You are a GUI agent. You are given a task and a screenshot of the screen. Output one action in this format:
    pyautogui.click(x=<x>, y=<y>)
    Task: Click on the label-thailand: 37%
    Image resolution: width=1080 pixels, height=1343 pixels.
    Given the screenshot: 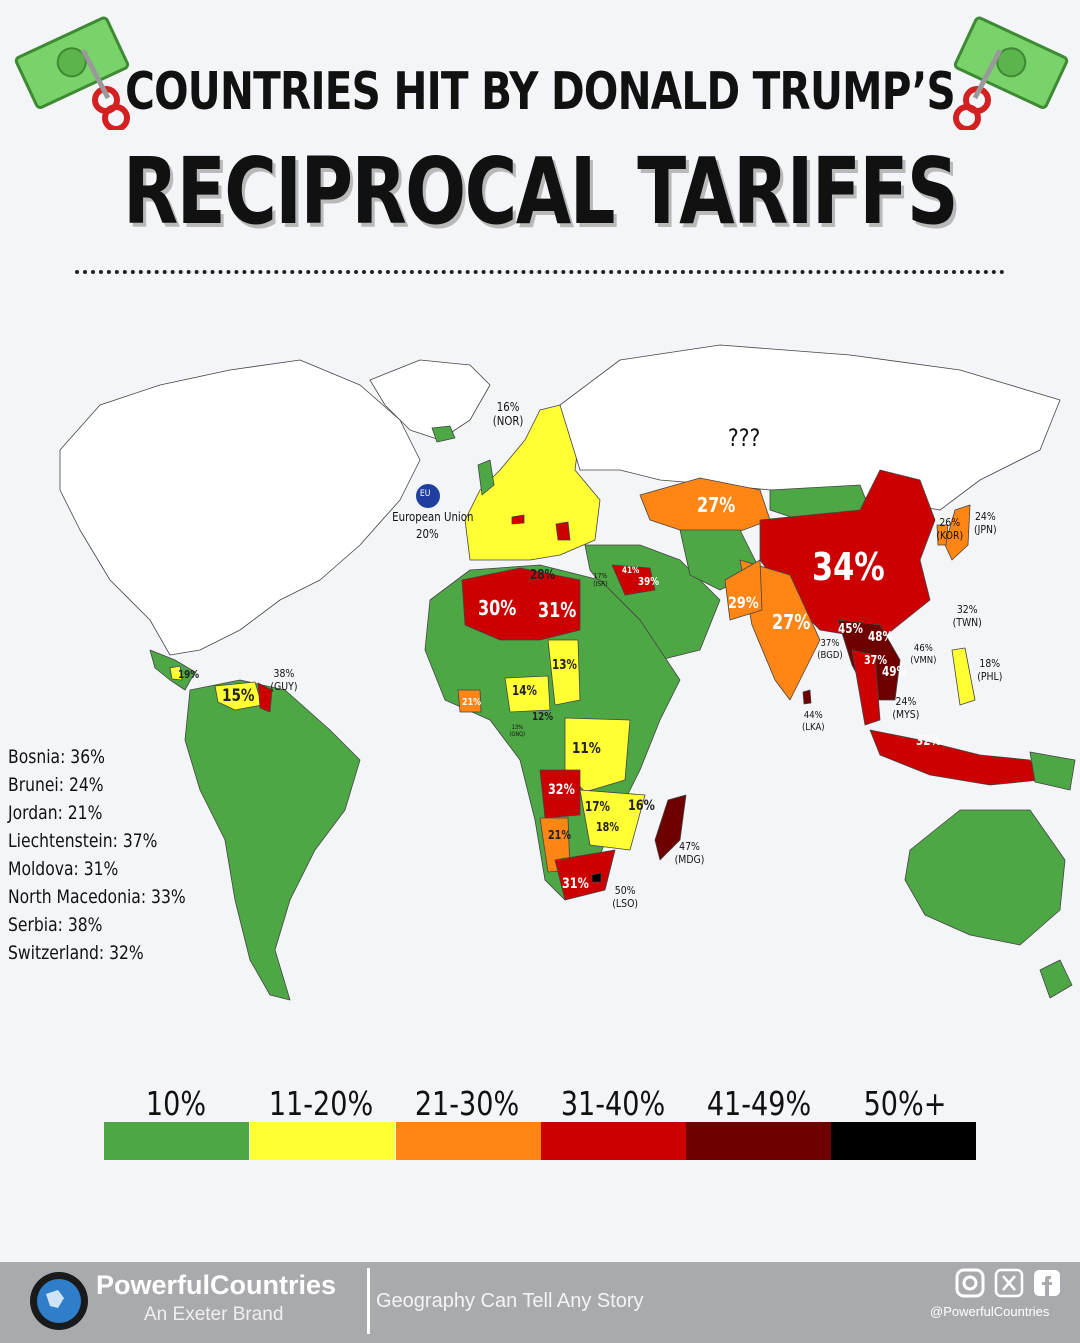 What is the action you would take?
    pyautogui.click(x=875, y=660)
    